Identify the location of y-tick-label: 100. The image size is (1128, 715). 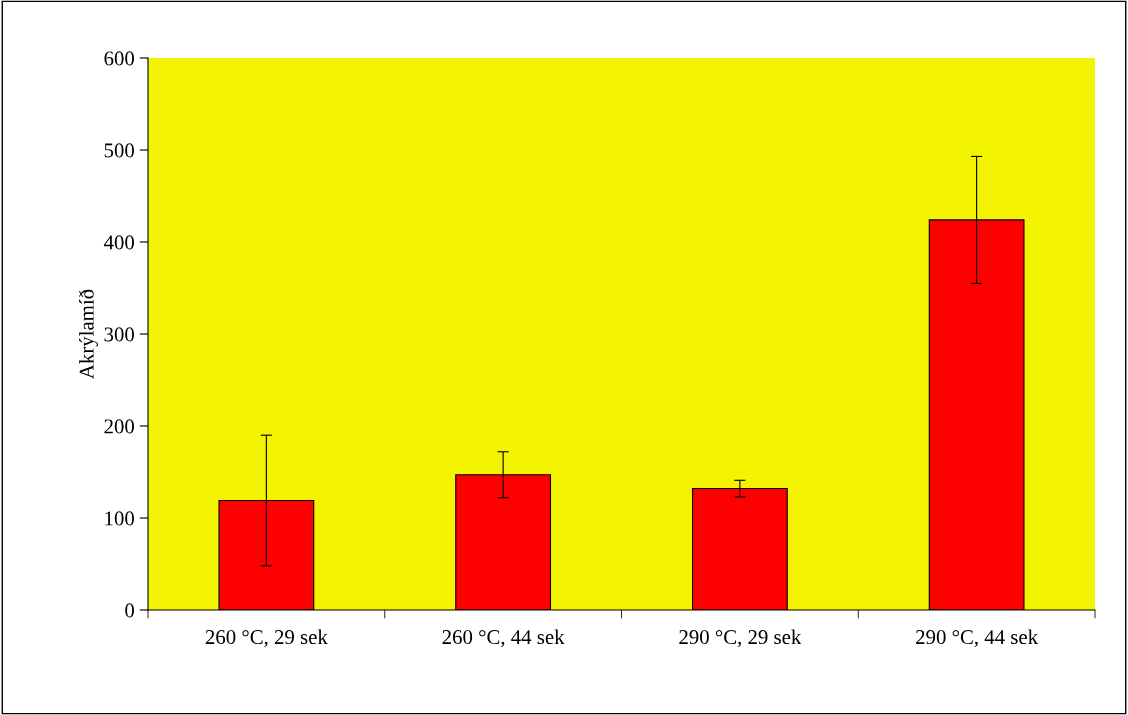
(120, 518).